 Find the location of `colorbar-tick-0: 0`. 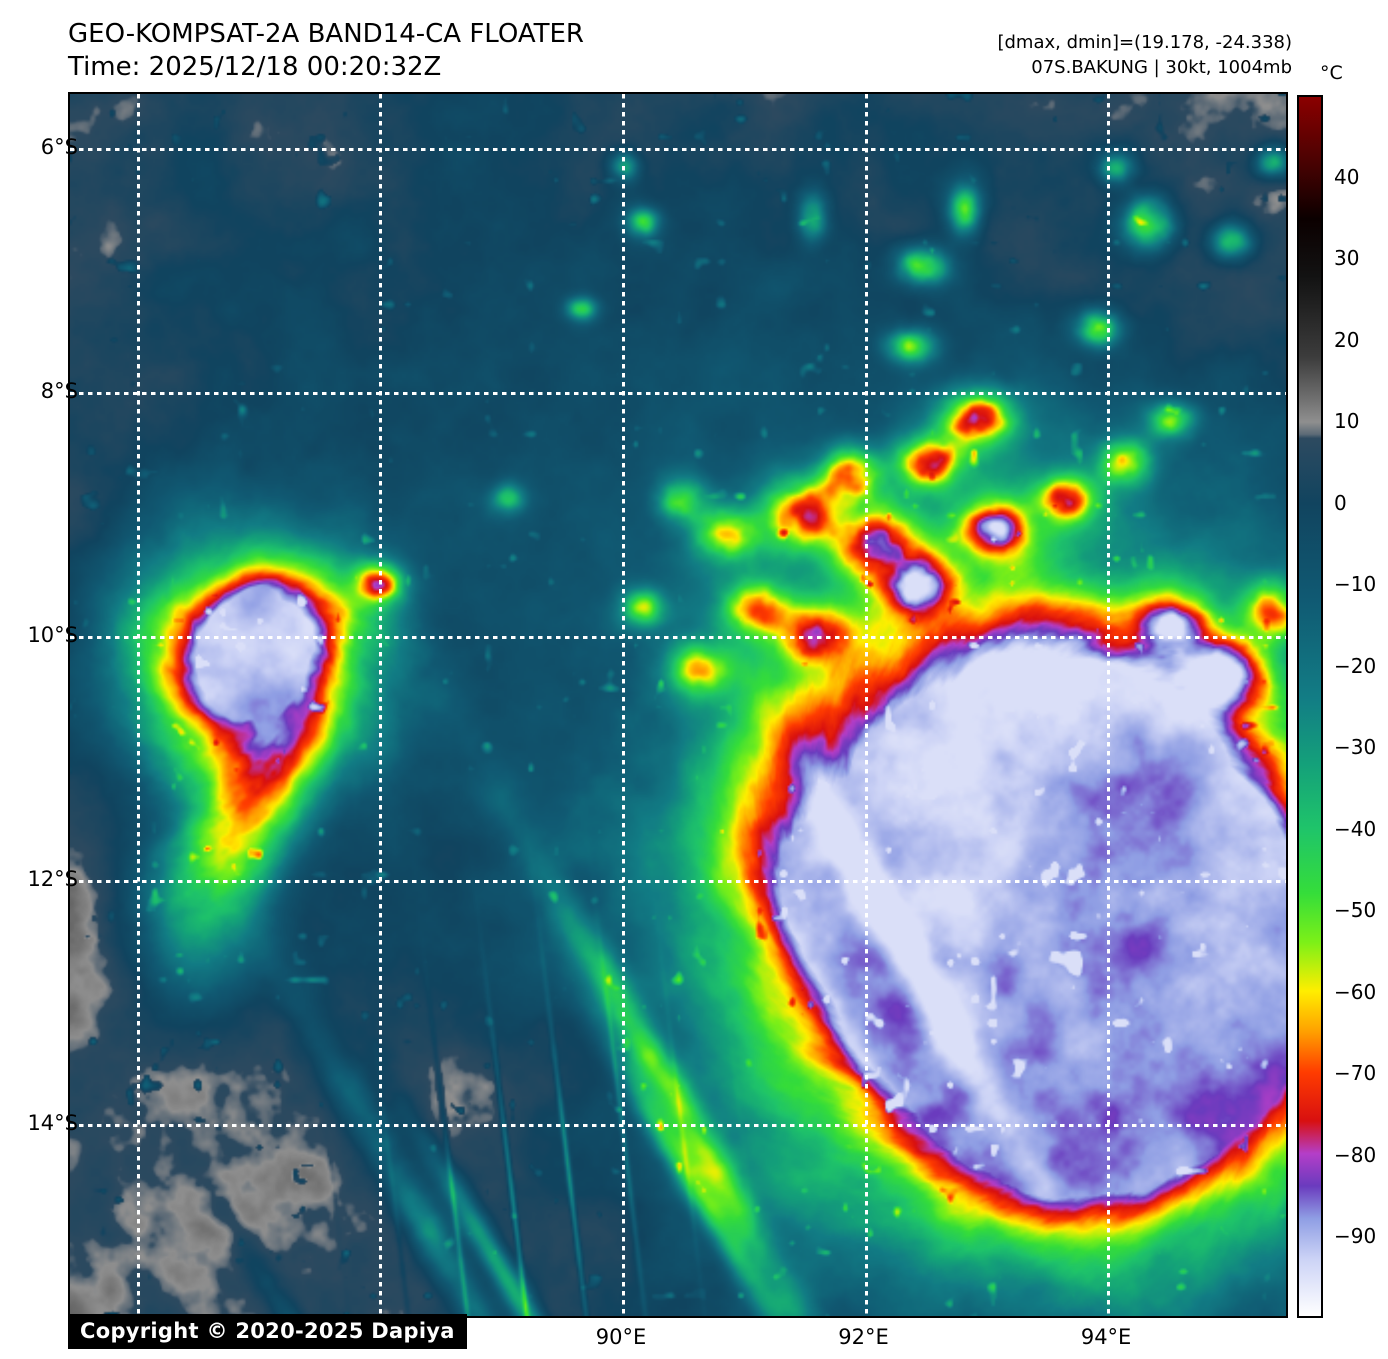

colorbar-tick-0: 0 is located at coordinates (1340, 502).